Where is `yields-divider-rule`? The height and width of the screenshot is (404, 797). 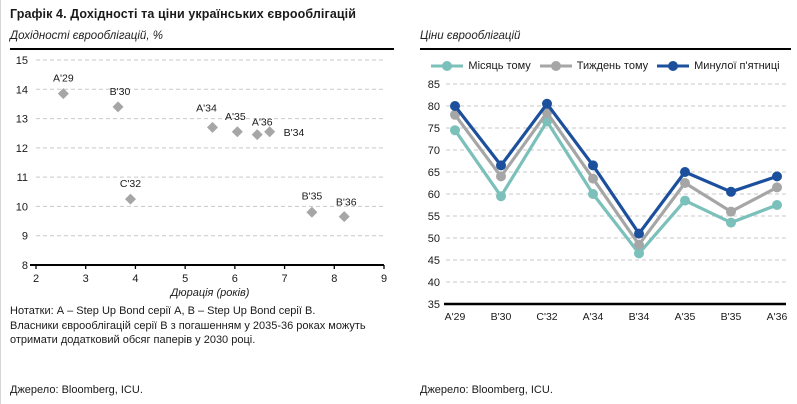 yields-divider-rule is located at coordinates (202, 49).